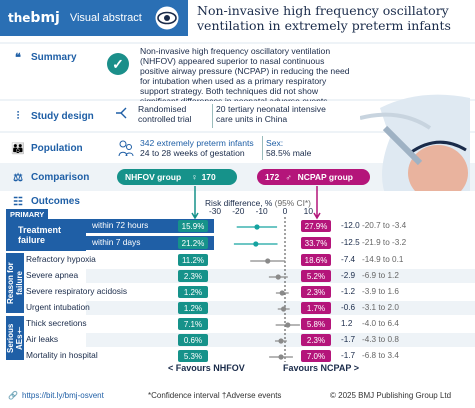 The height and width of the screenshot is (408, 475). I want to click on outcome-label: Severe apnea, so click(52, 275).